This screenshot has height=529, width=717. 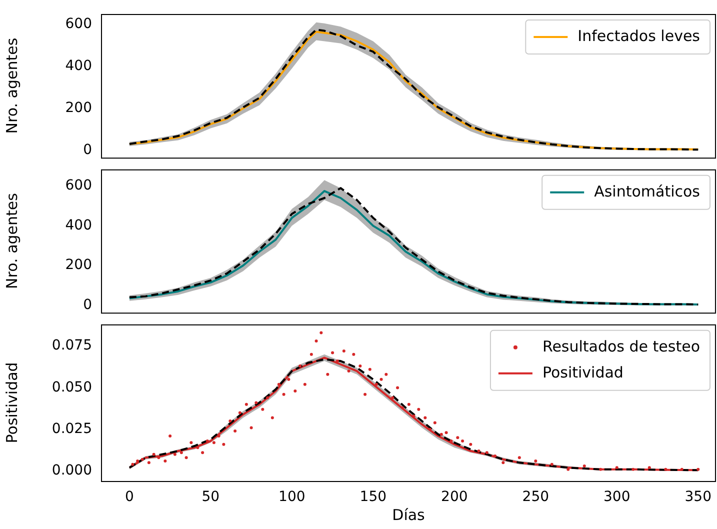 I want to click on y-tick-label: 0.075, so click(x=72, y=346).